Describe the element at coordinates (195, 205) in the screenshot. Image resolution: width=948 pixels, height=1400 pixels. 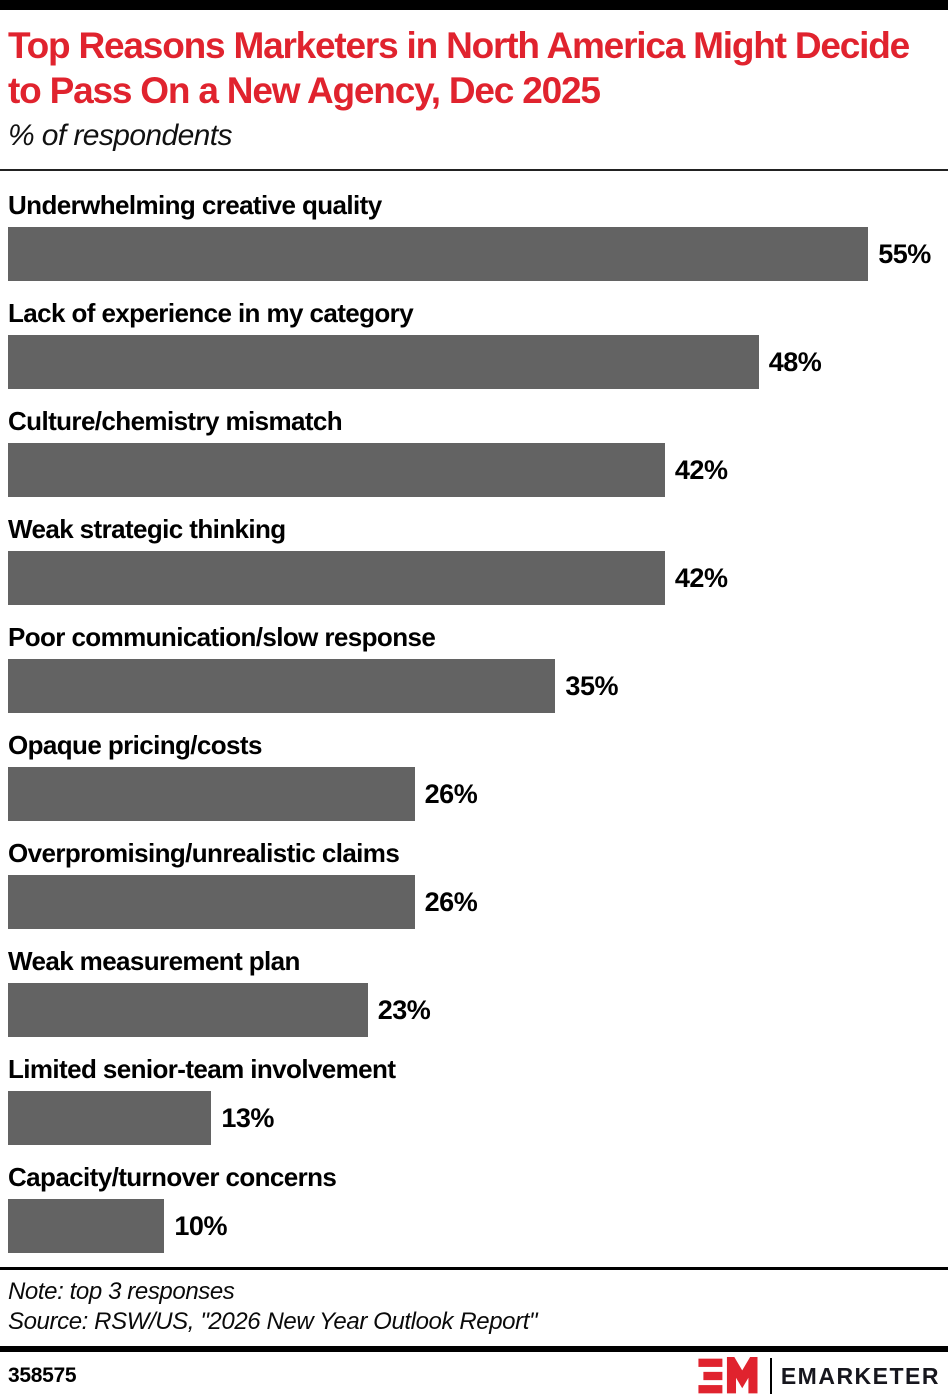
I see `category-label: Underwhelming creative quality` at that location.